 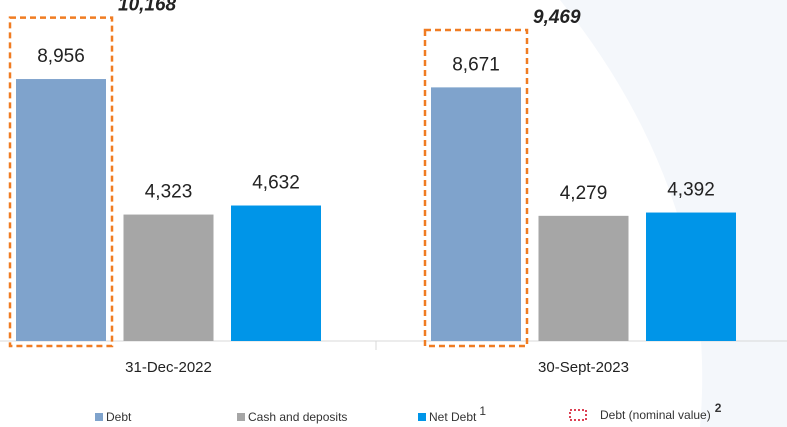 I want to click on legend-label: Debt, so click(x=119, y=417).